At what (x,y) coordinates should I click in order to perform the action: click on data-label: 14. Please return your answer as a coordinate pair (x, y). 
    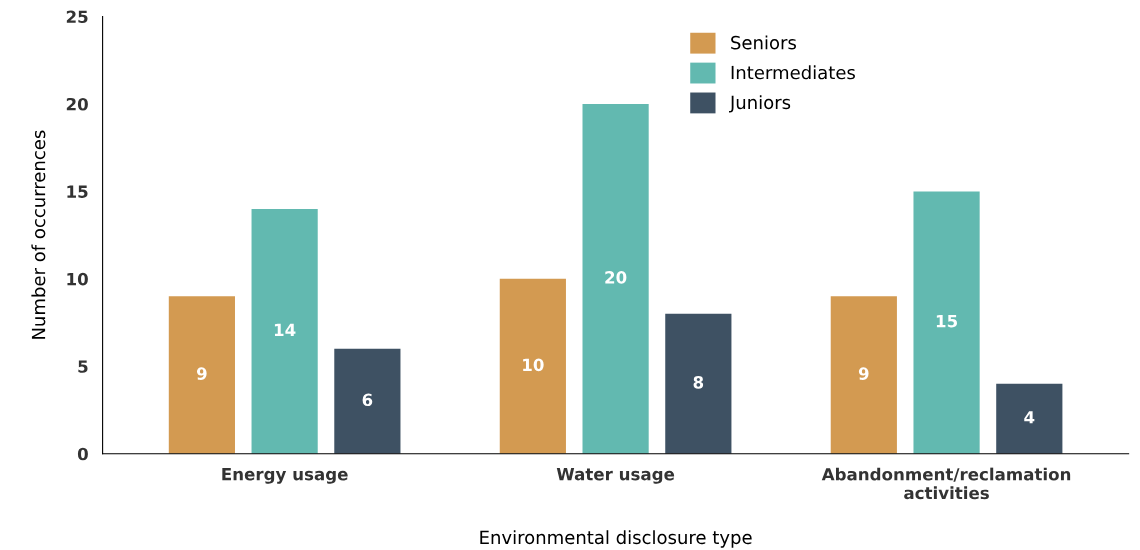
    Looking at the image, I should click on (285, 329).